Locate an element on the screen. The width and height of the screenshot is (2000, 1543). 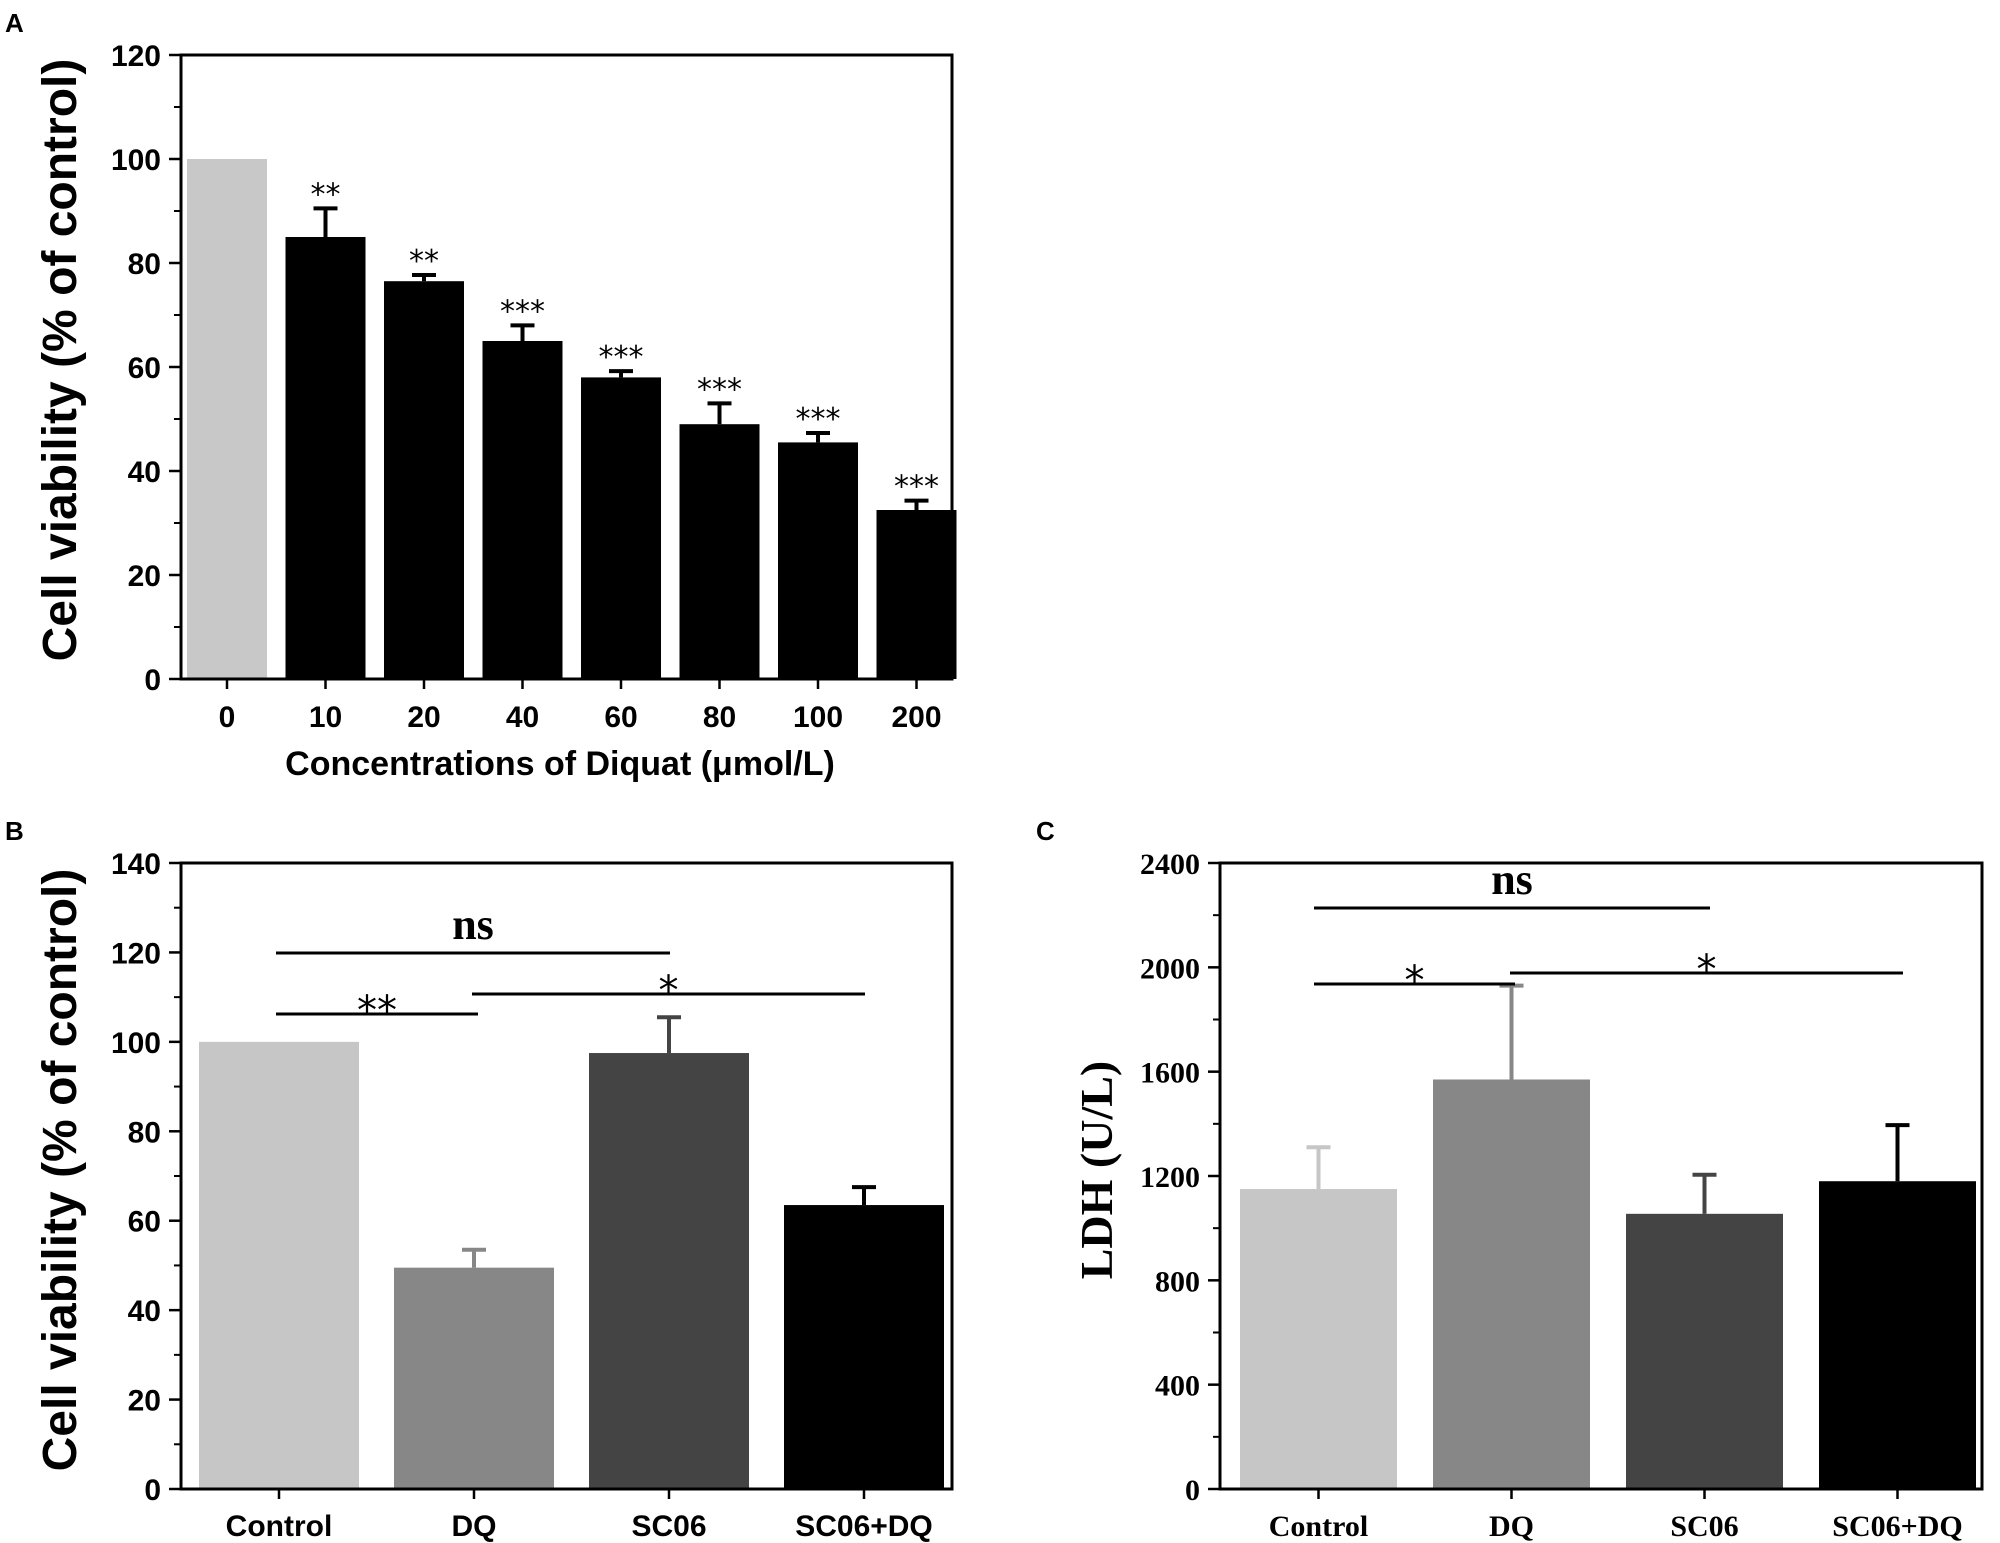
panel-a-significance-3: *** is located at coordinates (522, 311).